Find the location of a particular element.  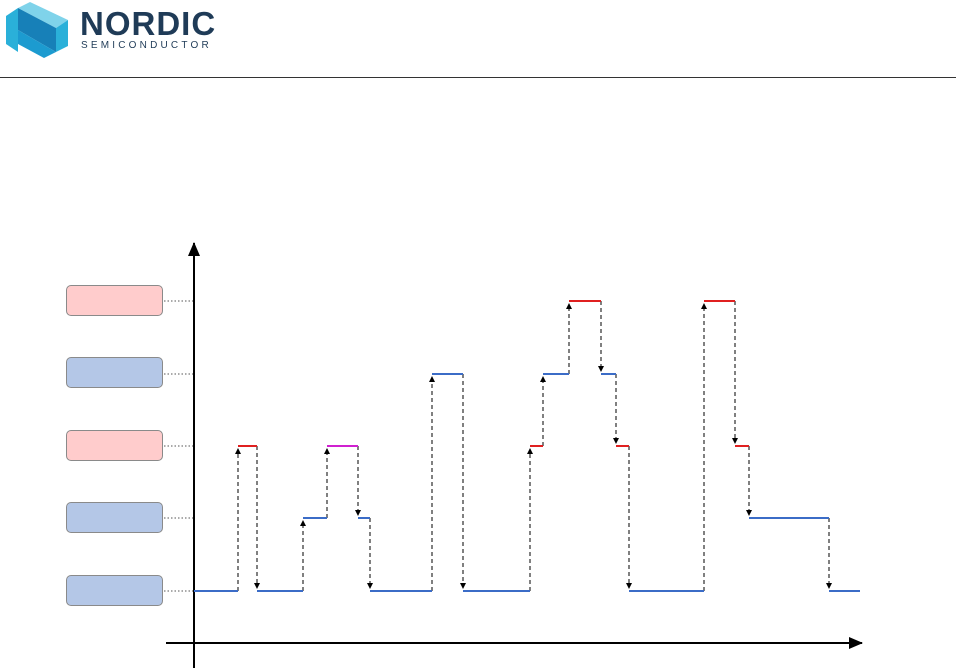

logo-left-face is located at coordinates (12, 30).